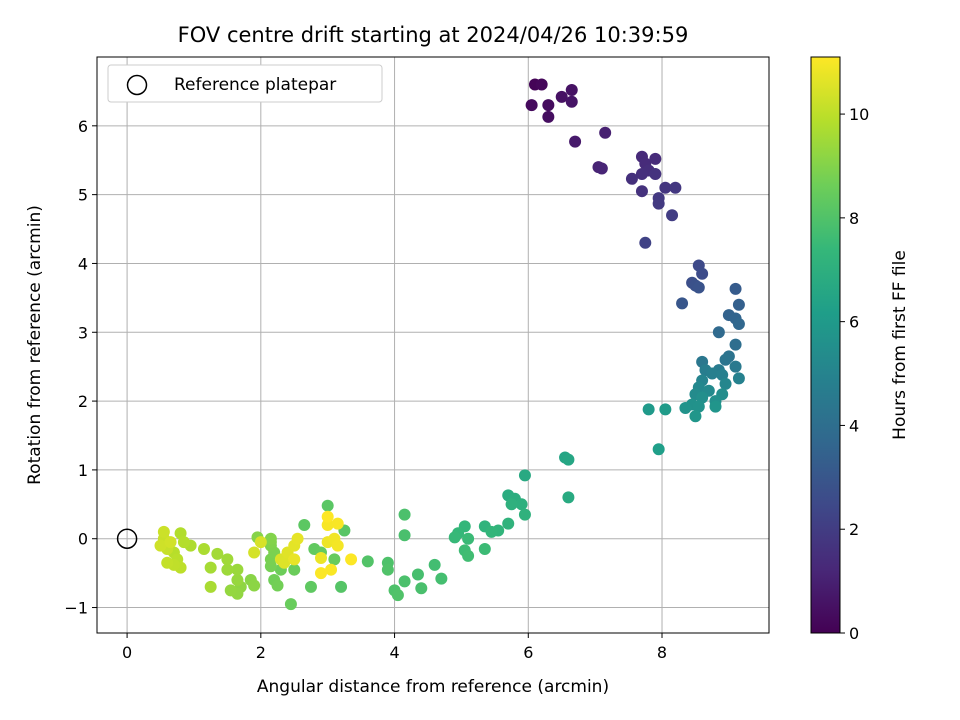 Image resolution: width=960 pixels, height=720 pixels. Describe the element at coordinates (127, 538) in the screenshot. I see `reference-marker` at that location.